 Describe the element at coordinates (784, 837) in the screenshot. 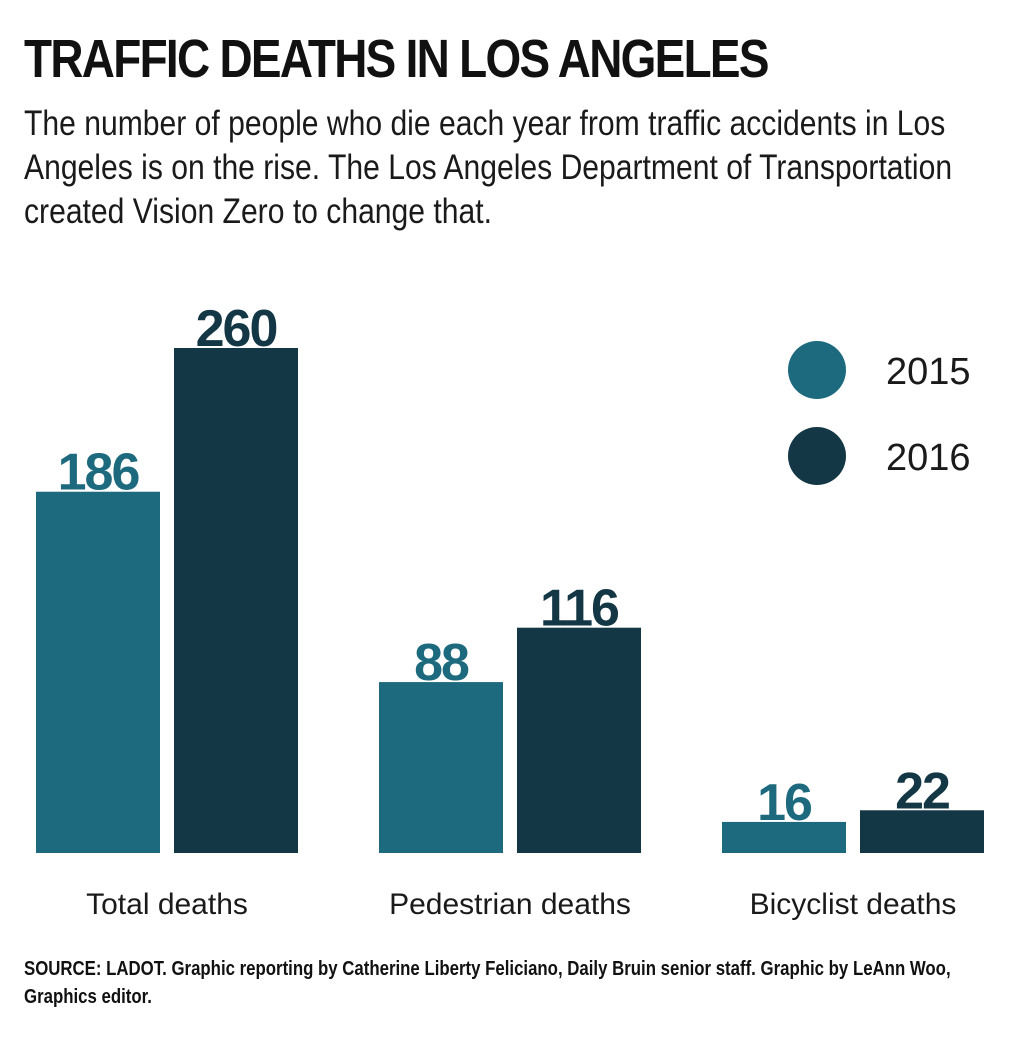

I see `bar-bicyclist-deaths-2015` at that location.